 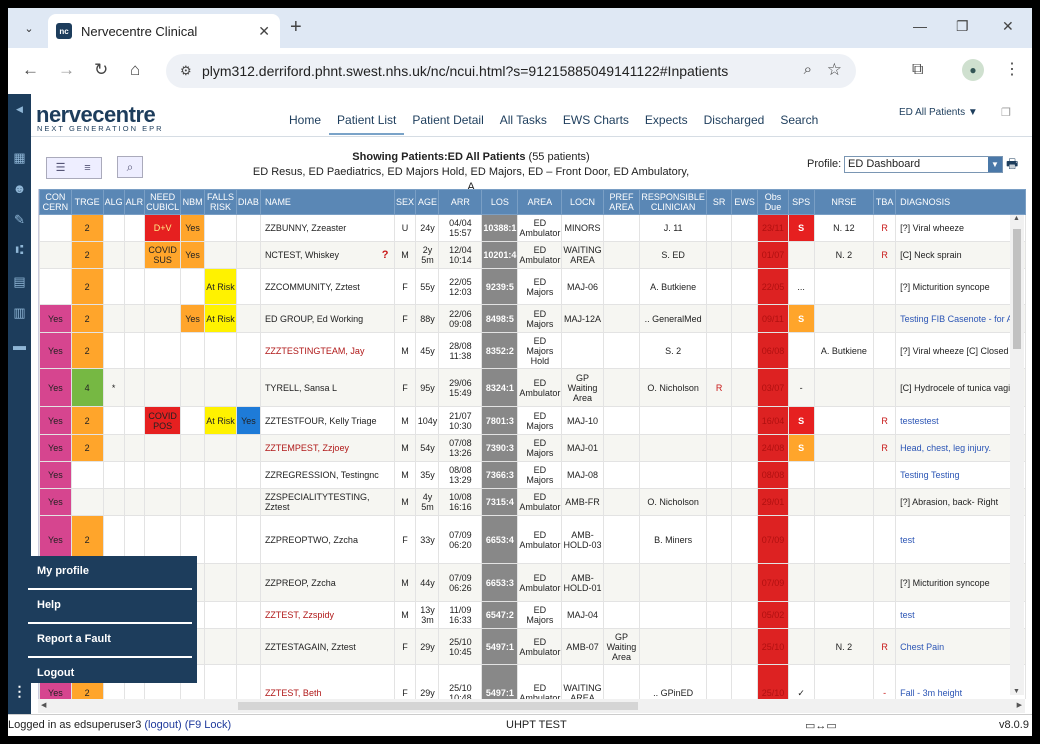 What do you see at coordinates (19, 109) in the screenshot?
I see `collapse-arrow-icon: ◀` at bounding box center [19, 109].